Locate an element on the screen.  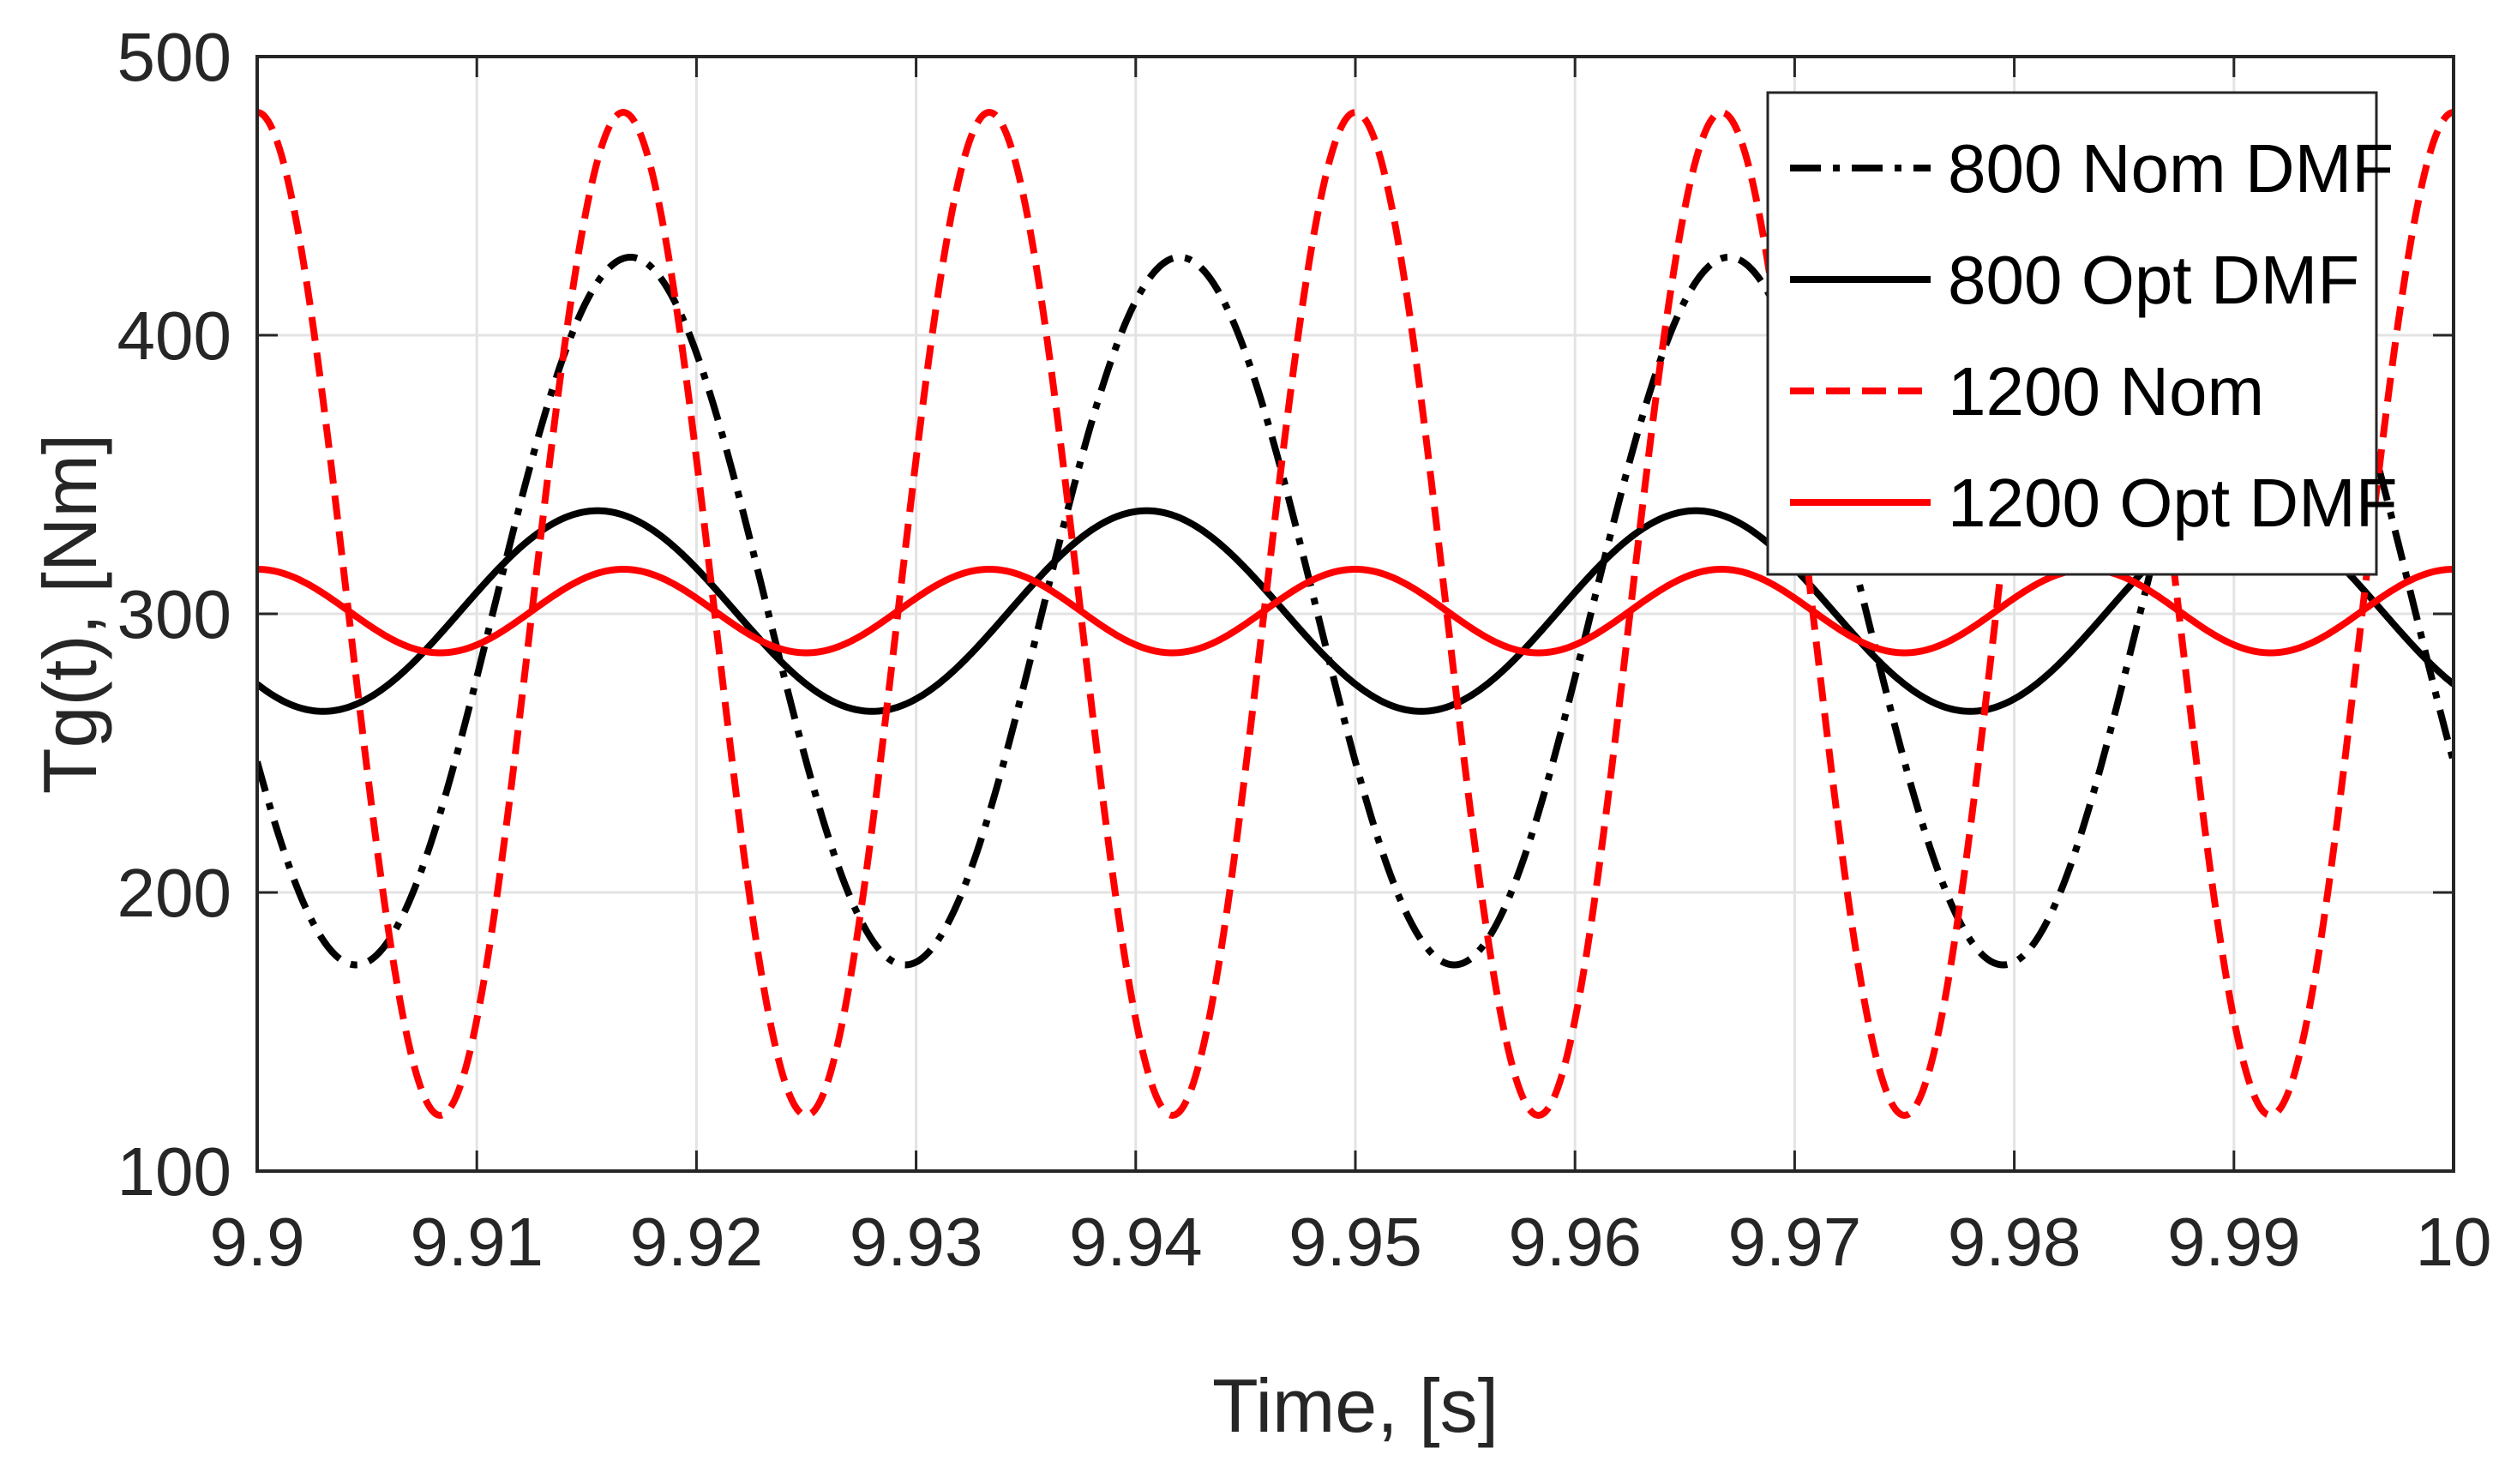
y-tick-label: 200 is located at coordinates (174, 893).